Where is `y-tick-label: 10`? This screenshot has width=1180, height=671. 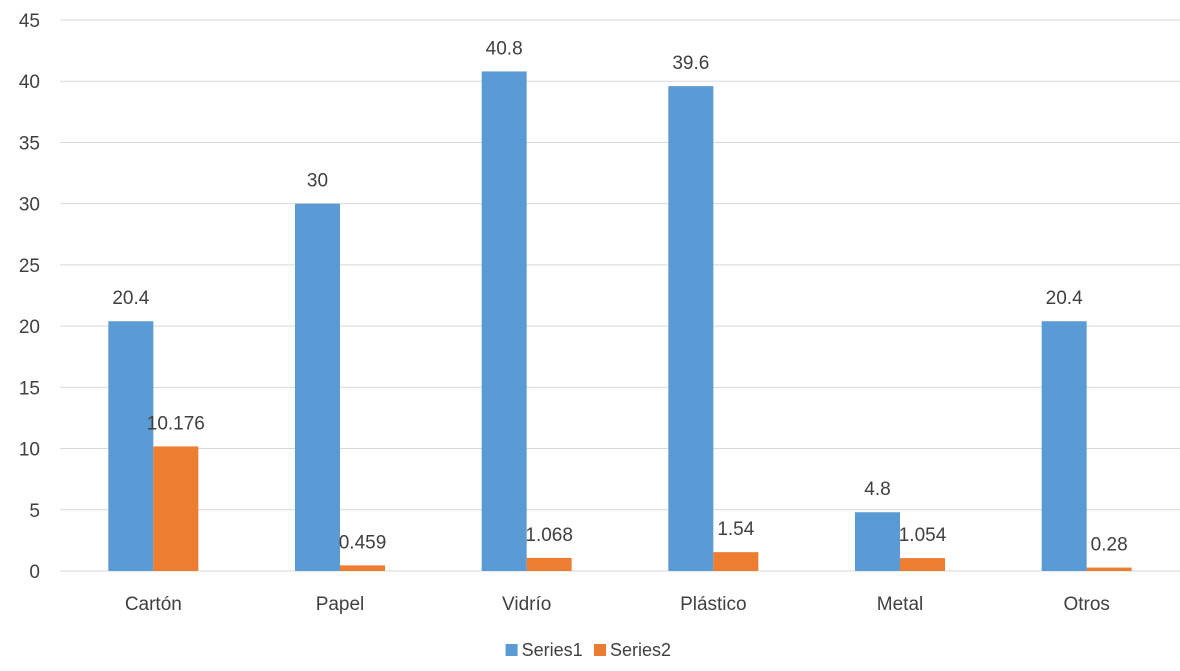
y-tick-label: 10 is located at coordinates (29, 450).